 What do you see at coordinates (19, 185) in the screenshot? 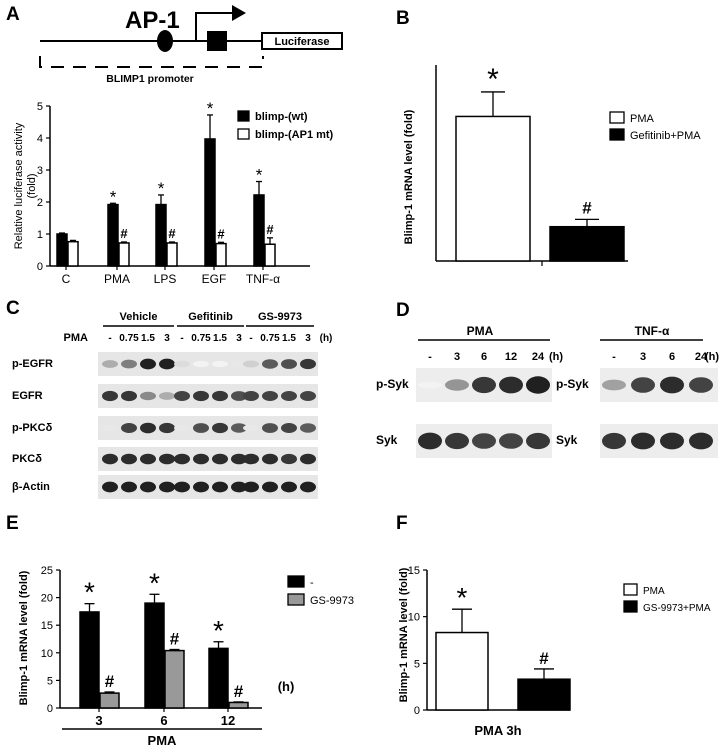
I see `y-axis-label: Relative luciferase activity` at bounding box center [19, 185].